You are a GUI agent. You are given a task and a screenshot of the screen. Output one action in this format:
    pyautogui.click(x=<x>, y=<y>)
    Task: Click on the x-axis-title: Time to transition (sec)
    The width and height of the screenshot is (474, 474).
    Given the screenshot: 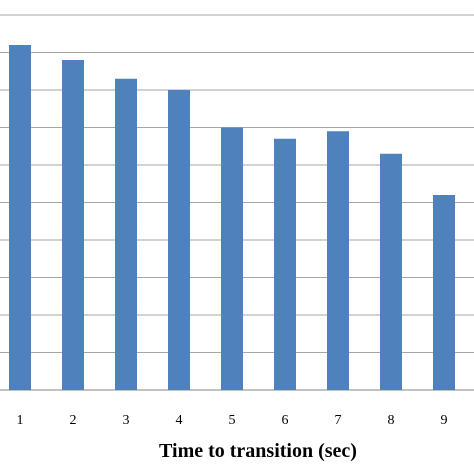 What is the action you would take?
    pyautogui.click(x=258, y=451)
    